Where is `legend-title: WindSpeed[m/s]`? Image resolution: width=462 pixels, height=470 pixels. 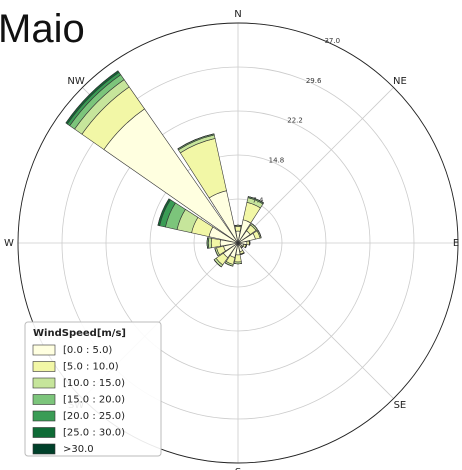
legend-title: WindSpeed[m/s] is located at coordinates (79, 333).